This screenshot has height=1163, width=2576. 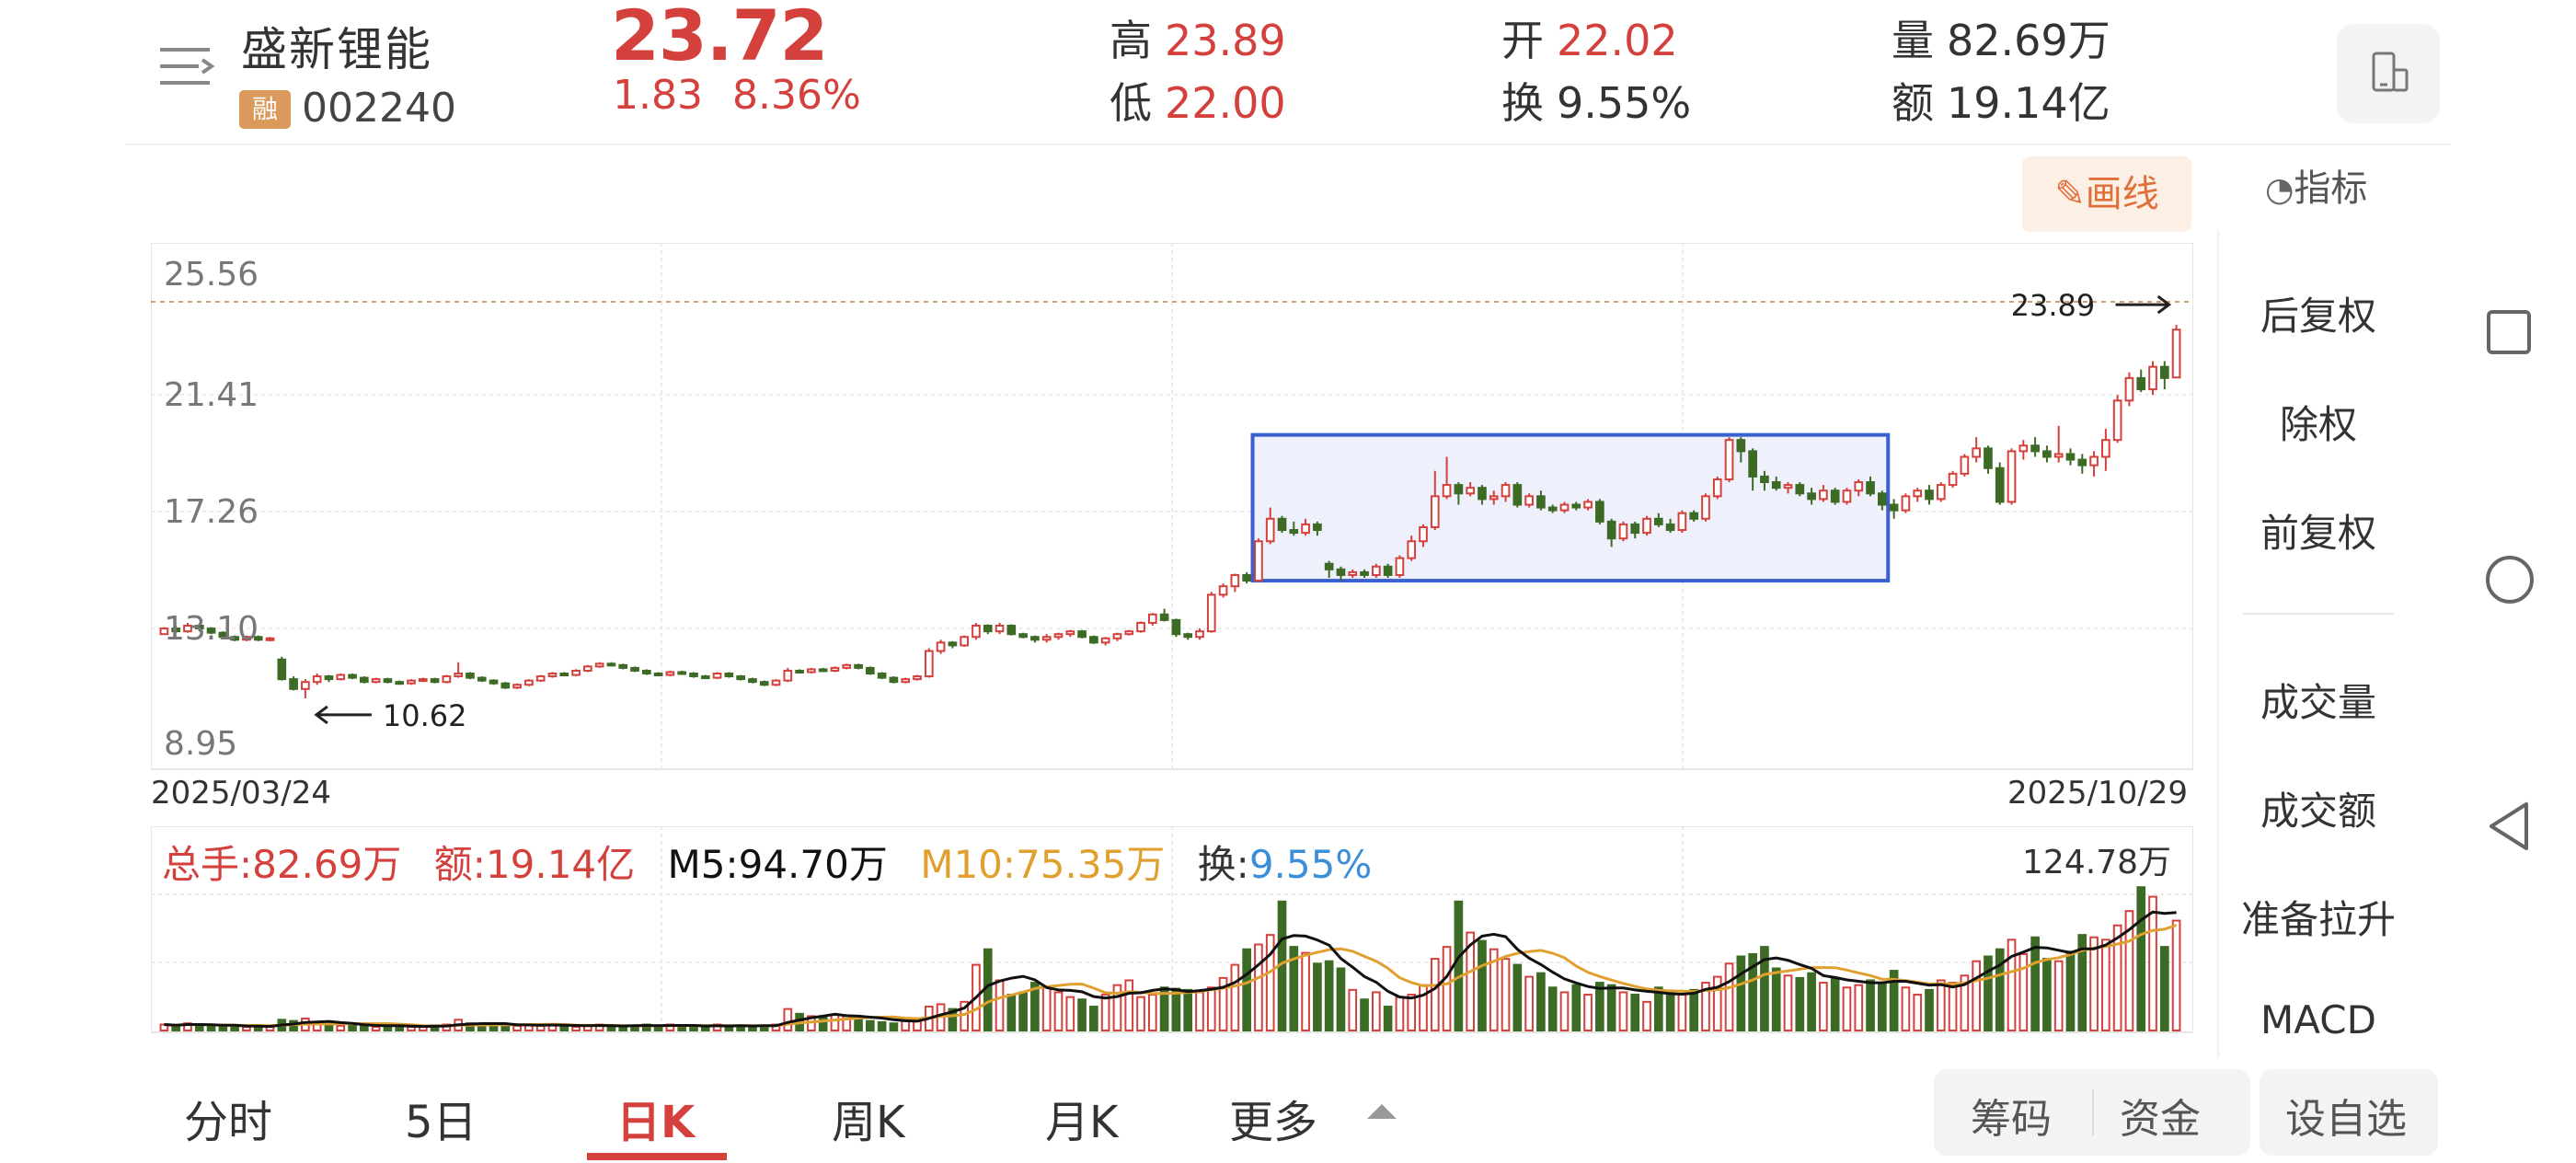 I want to click on right-panel, so click(x=2324, y=644).